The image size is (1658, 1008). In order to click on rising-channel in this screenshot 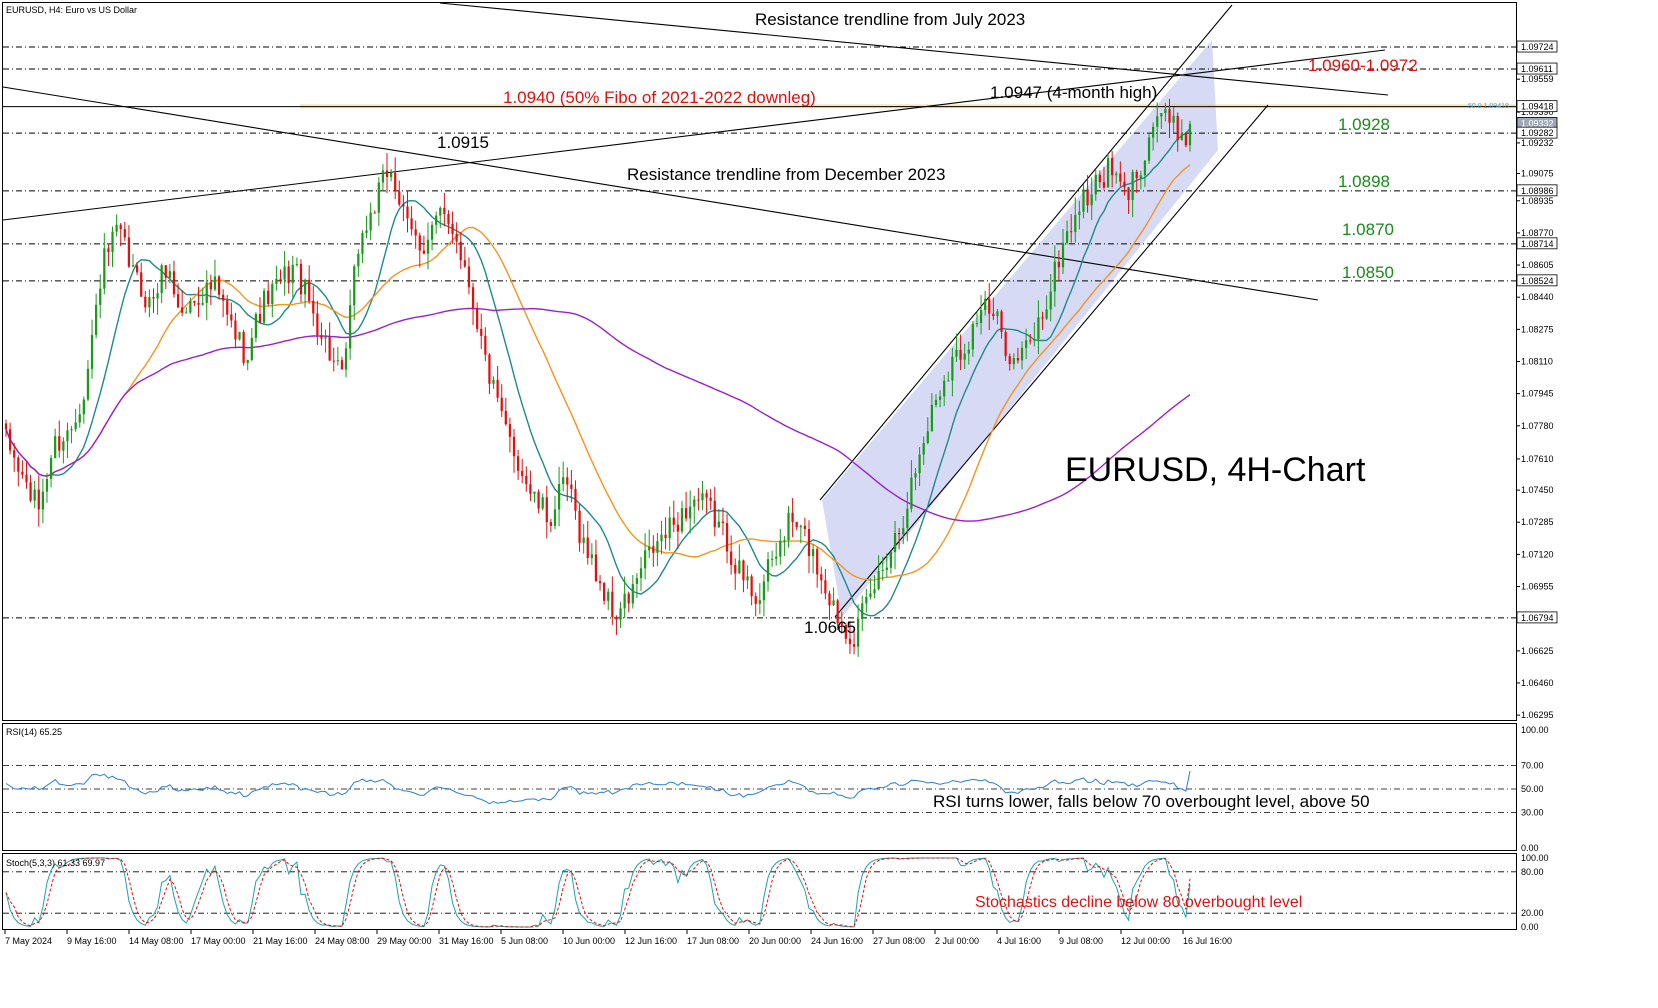, I will do `click(1020, 328)`.